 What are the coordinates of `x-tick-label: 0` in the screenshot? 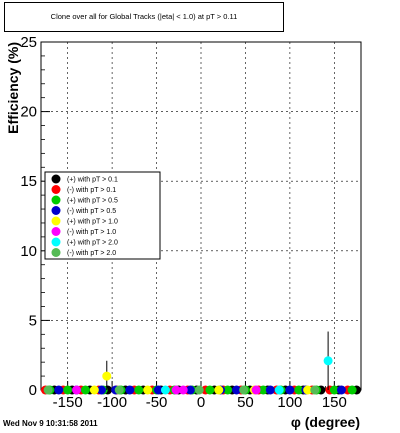 It's located at (201, 402).